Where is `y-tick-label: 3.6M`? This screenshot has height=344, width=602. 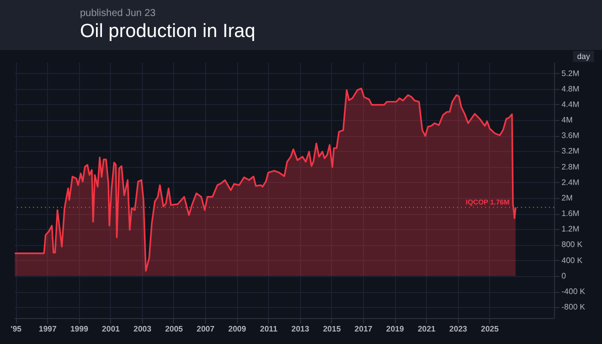 y-tick-label: 3.6M is located at coordinates (571, 135).